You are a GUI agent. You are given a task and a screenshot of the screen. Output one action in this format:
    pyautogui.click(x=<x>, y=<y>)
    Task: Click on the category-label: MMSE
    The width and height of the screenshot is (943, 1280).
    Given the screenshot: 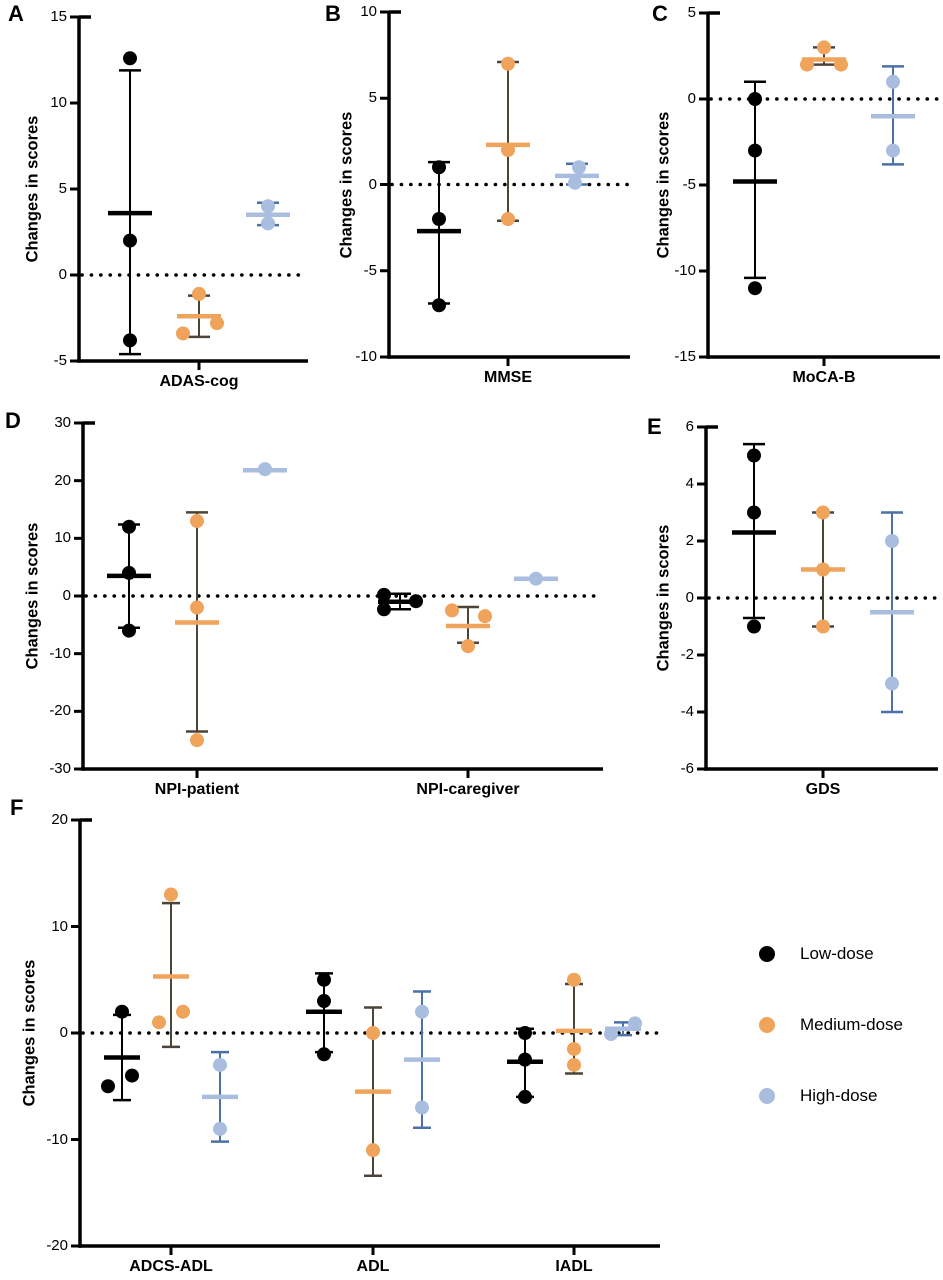 What is the action you would take?
    pyautogui.click(x=508, y=377)
    